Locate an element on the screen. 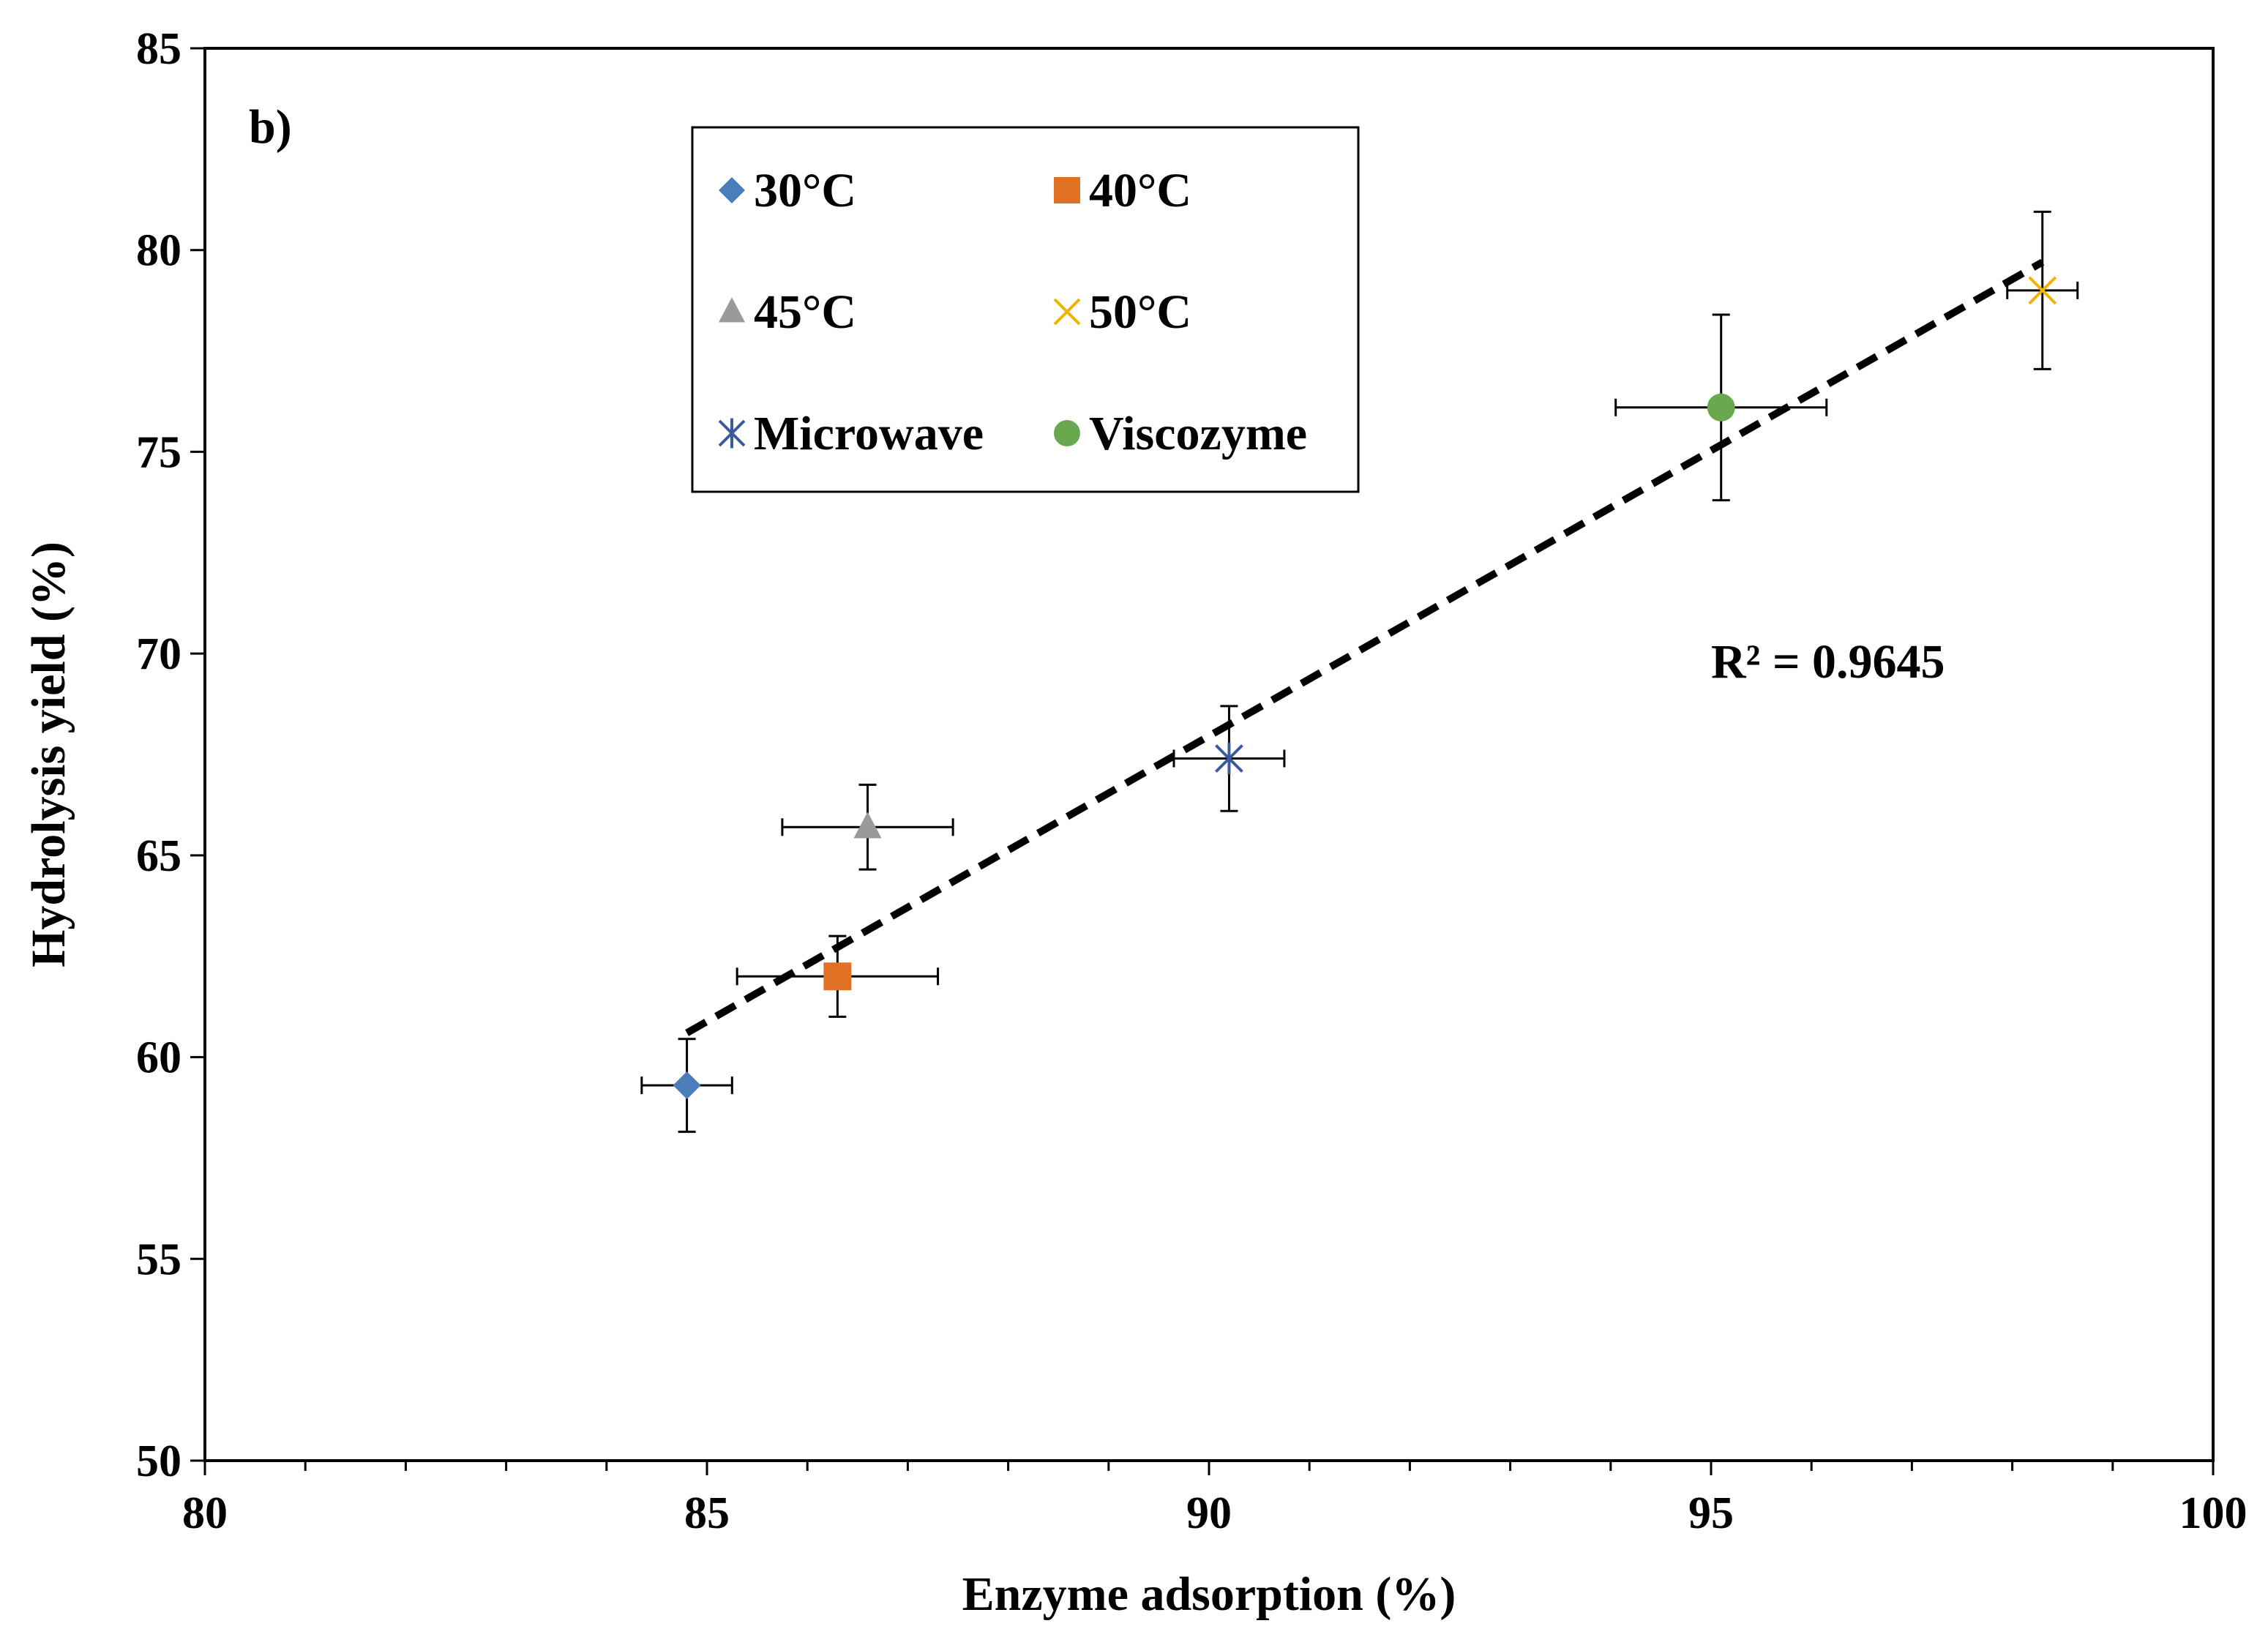 The width and height of the screenshot is (2268, 1637). legend-item-50c: 50°C is located at coordinates (1122, 312).